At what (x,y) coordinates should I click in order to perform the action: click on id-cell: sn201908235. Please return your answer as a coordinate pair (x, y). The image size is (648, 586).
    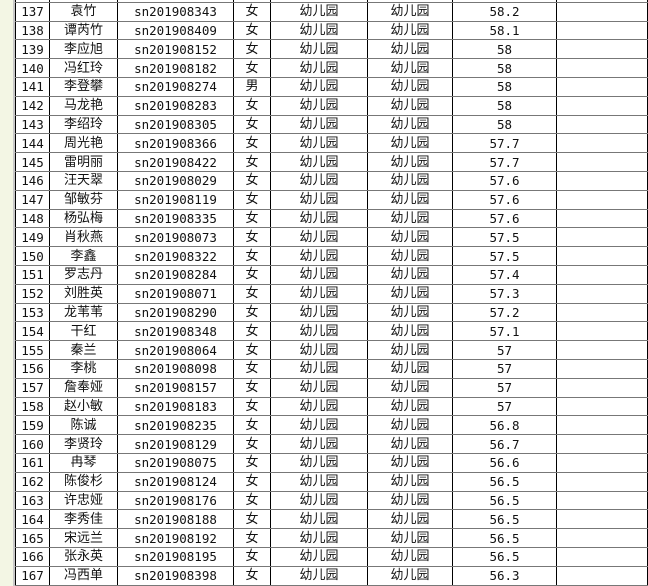
    Looking at the image, I should click on (175, 425).